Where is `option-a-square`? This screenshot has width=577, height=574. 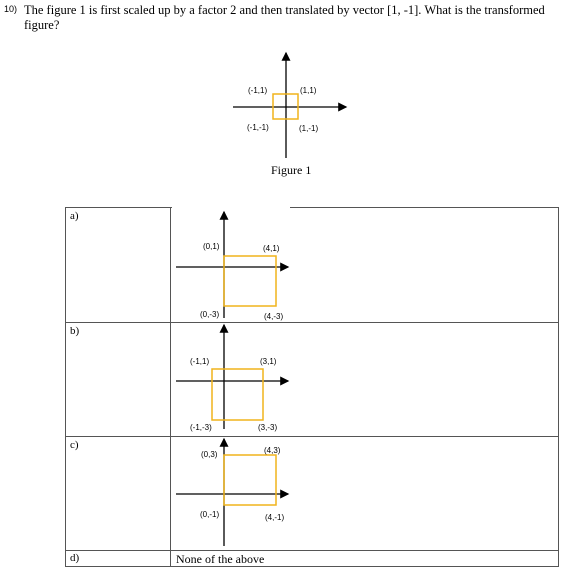 option-a-square is located at coordinates (250, 281).